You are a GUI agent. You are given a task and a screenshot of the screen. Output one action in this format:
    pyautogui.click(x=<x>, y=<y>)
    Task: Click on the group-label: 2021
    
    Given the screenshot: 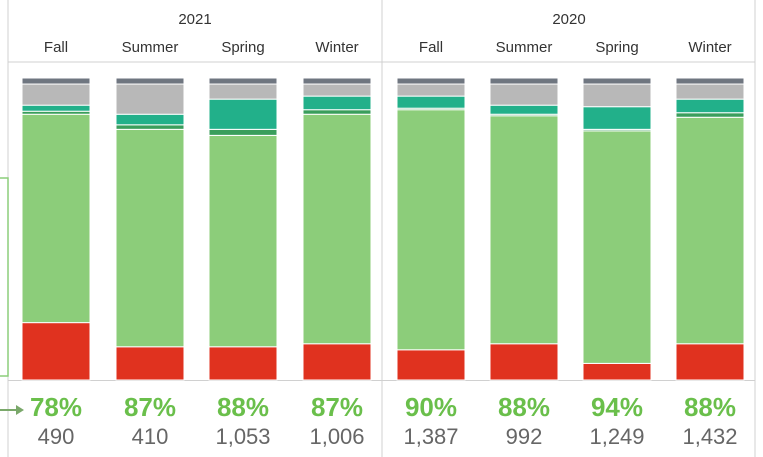 What is the action you would take?
    pyautogui.click(x=194, y=19)
    